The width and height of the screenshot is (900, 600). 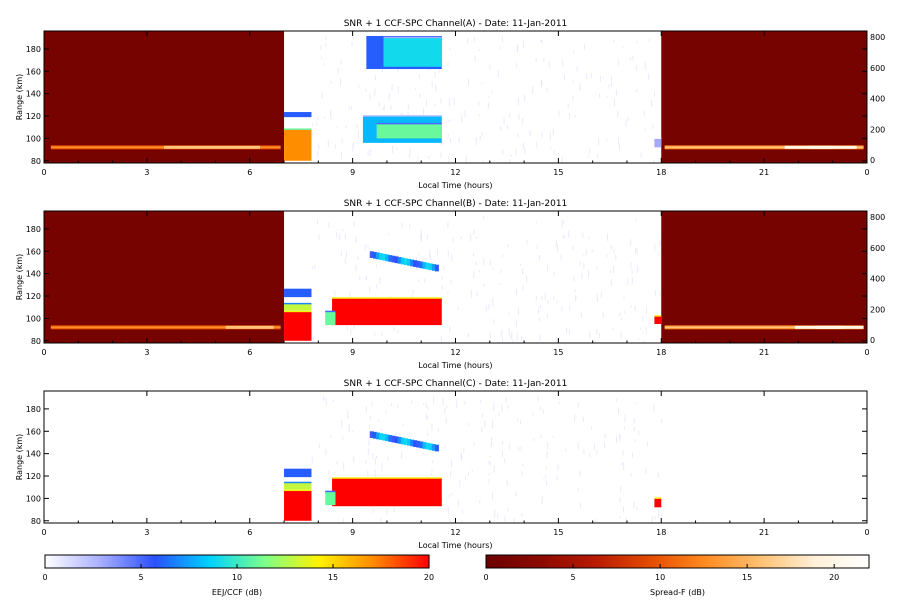 I want to click on right-axis-label: 200, so click(x=877, y=129).